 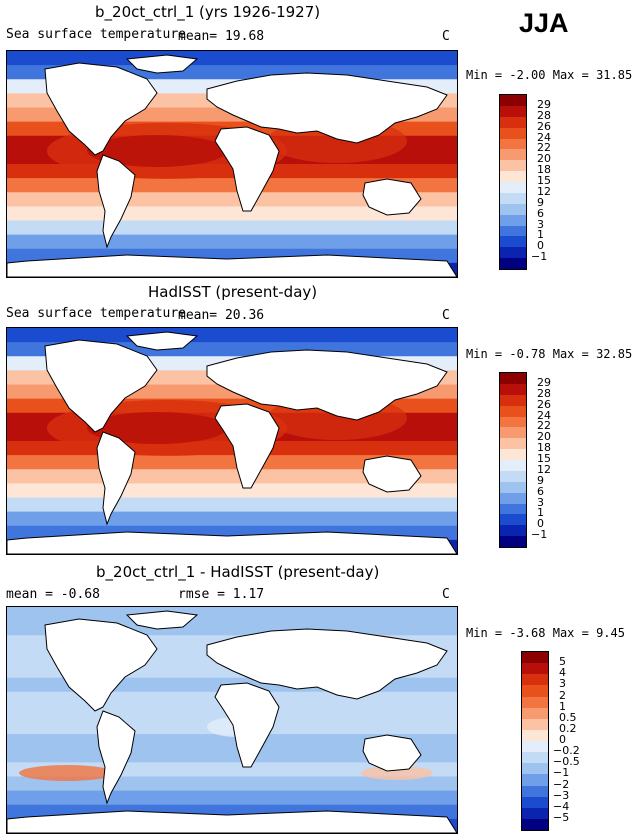 What do you see at coordinates (561, 817) in the screenshot?
I see `colorbar-tick-label: −5` at bounding box center [561, 817].